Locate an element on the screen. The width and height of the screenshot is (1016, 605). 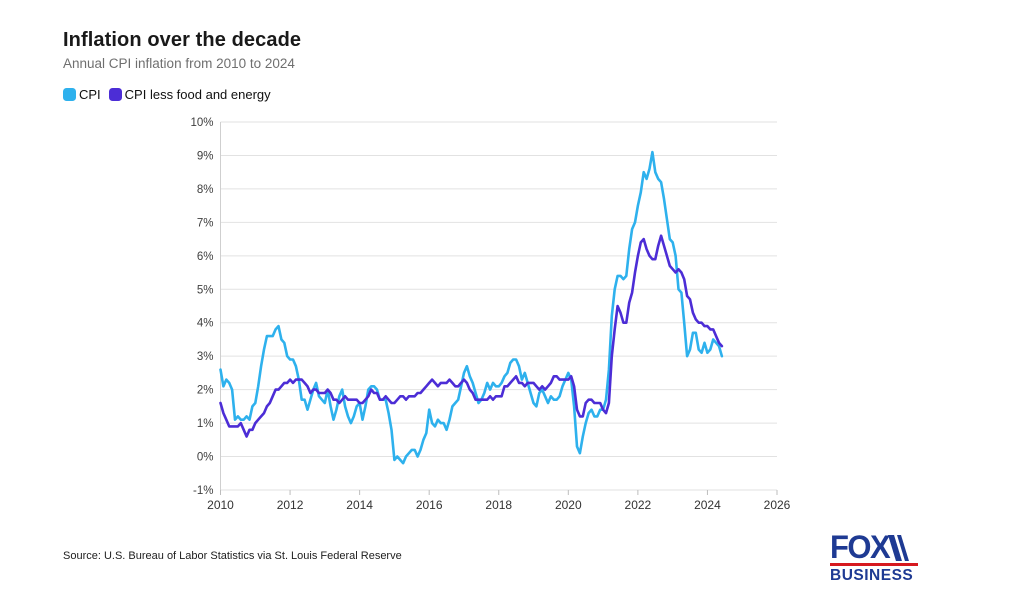
svg-text: 2010 is located at coordinates (220, 505).